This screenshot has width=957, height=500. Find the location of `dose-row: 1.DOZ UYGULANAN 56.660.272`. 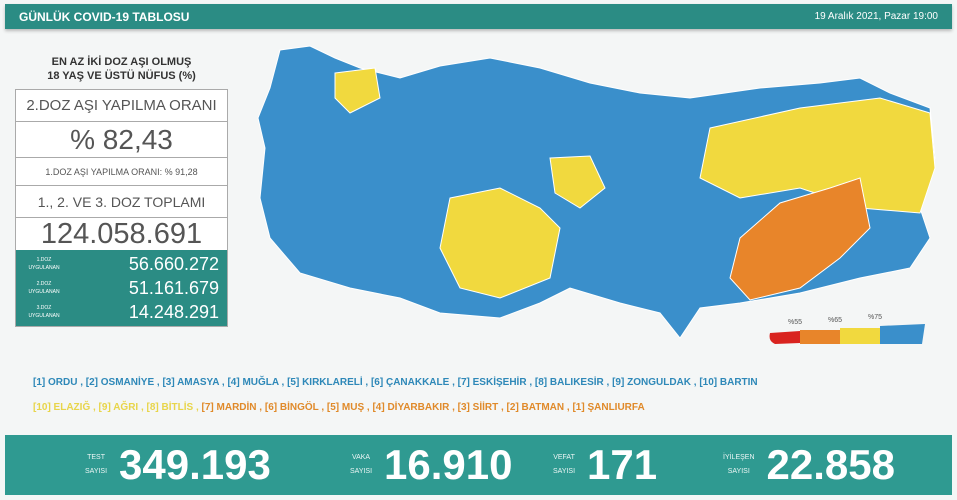

dose-row: 1.DOZ UYGULANAN 56.660.272 is located at coordinates (121, 264).